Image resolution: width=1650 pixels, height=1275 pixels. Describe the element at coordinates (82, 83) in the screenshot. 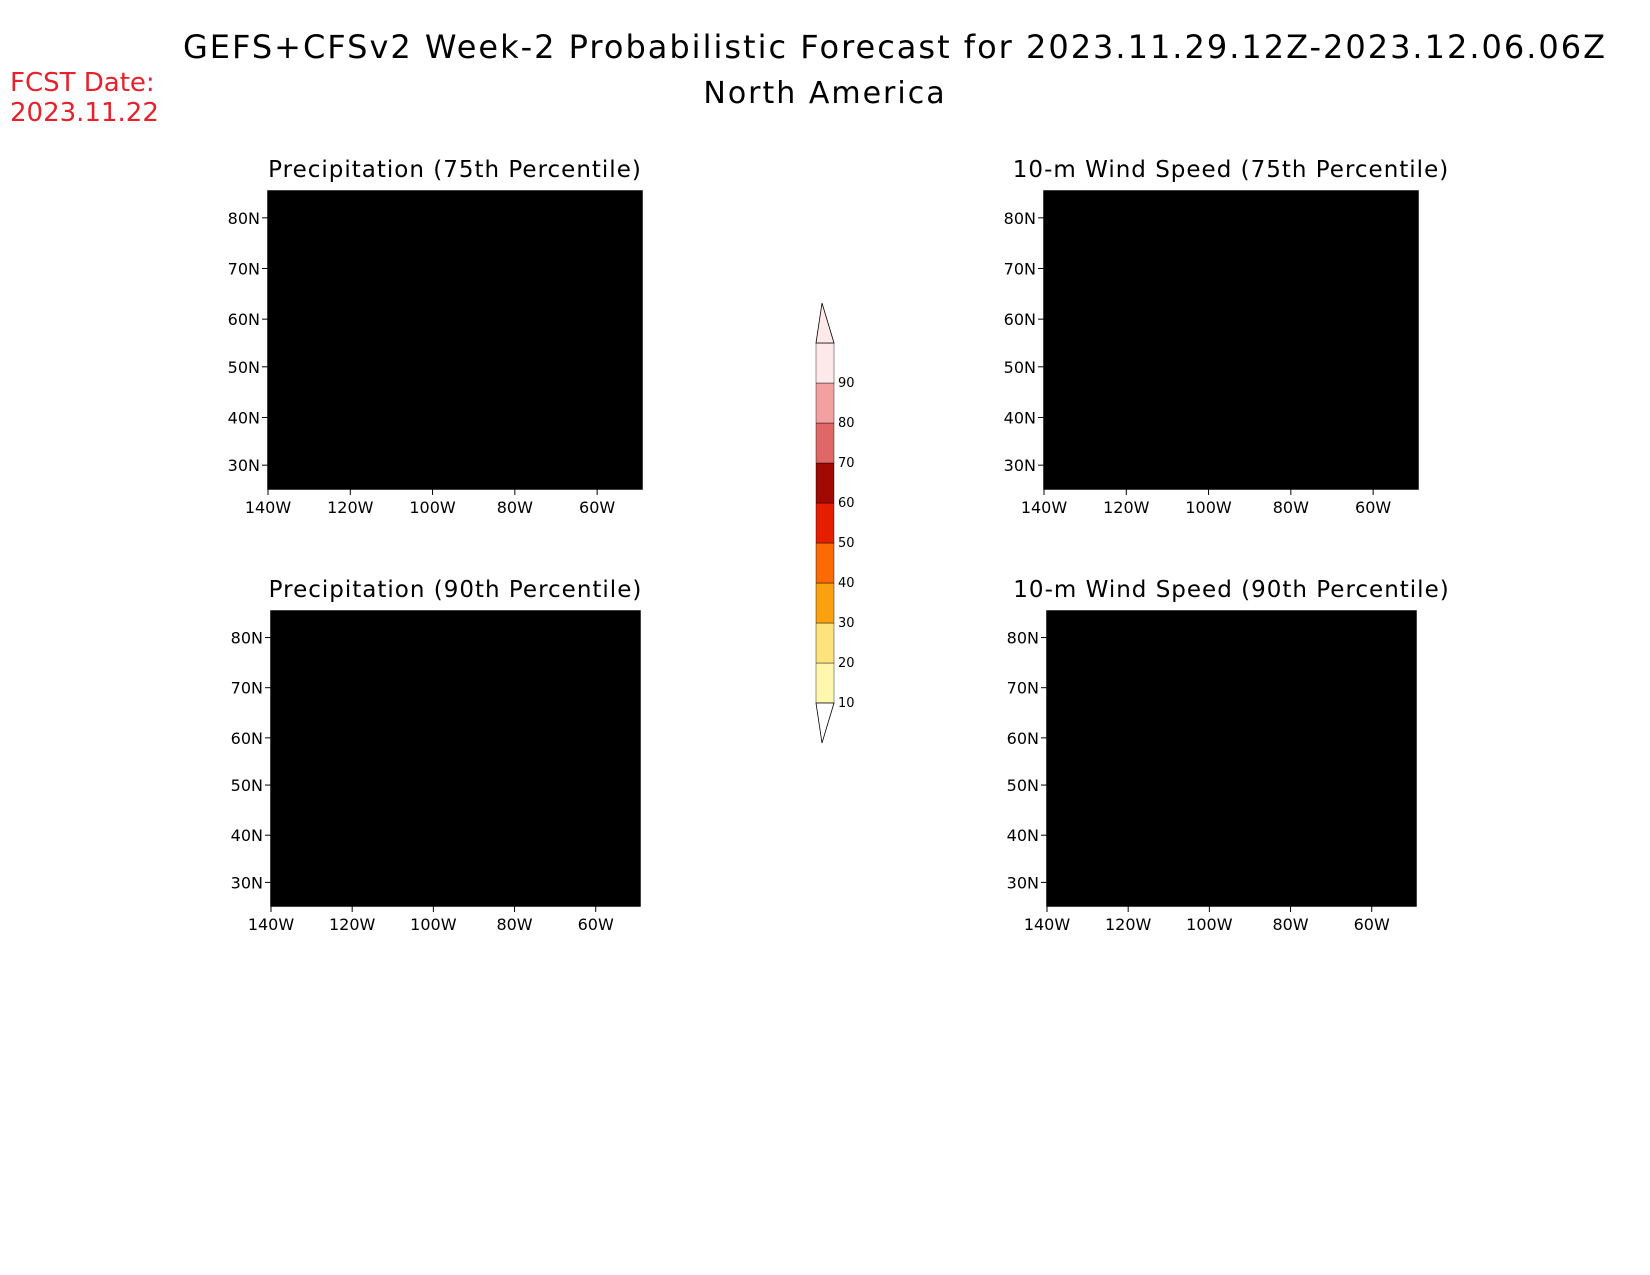

I see `forecast-date-label: FCST Date:` at that location.